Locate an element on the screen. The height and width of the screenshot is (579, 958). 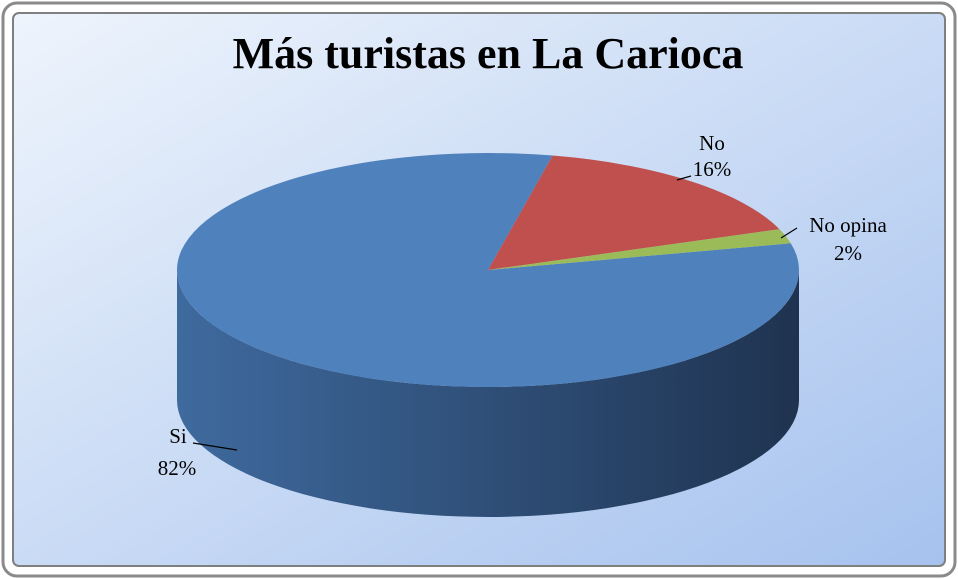
slice-value-label: 16% is located at coordinates (712, 169).